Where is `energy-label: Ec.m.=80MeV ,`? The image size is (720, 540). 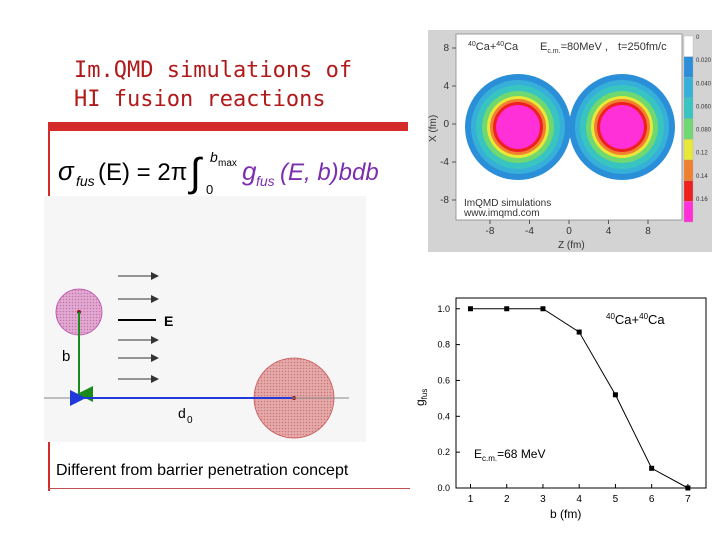
energy-label: Ec.m.=80MeV , is located at coordinates (574, 48).